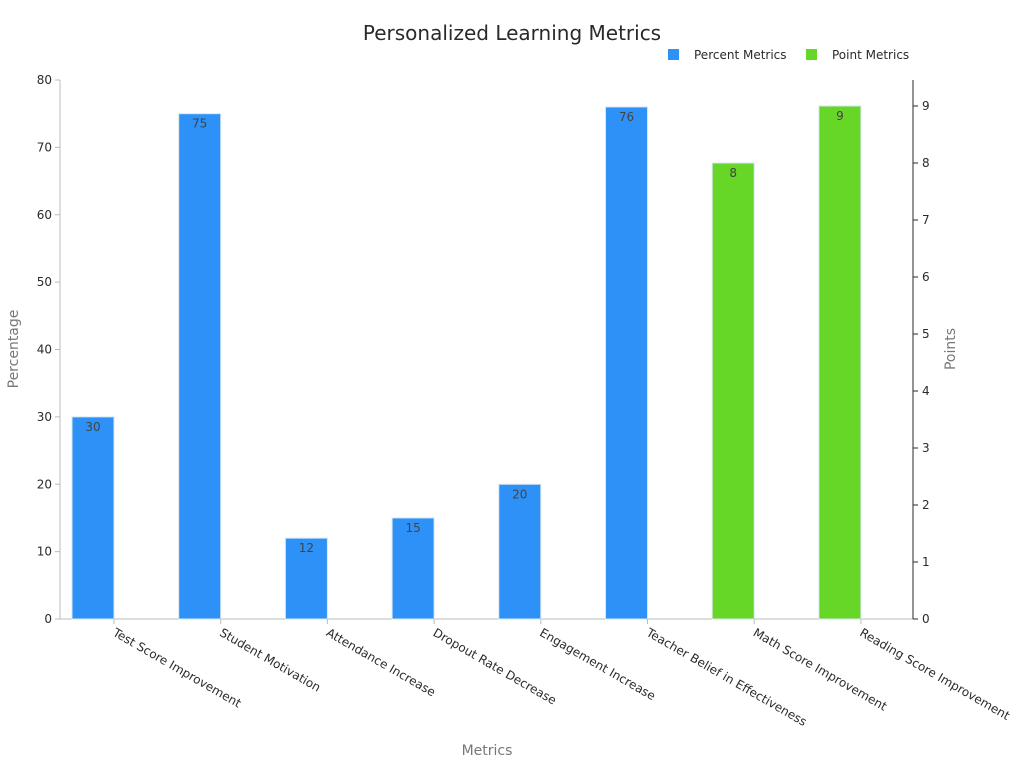 The image size is (1024, 768). Describe the element at coordinates (926, 277) in the screenshot. I see `y-tick-label-right: 6` at that location.